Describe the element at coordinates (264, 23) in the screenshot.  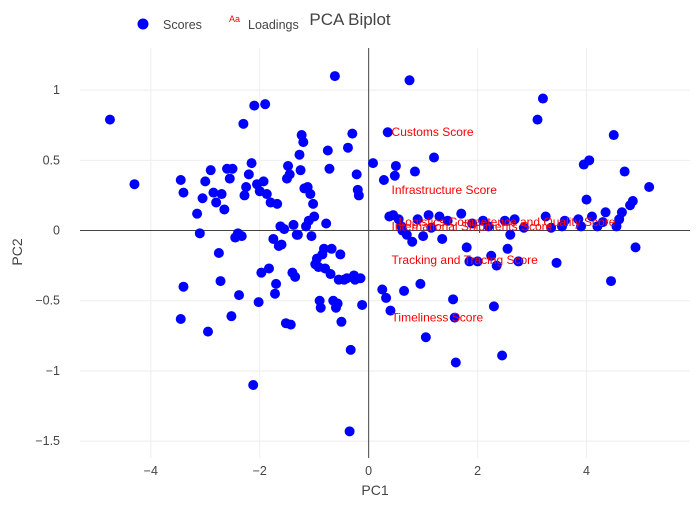
I see `legend-item-loadings: Aa Loadings` at that location.